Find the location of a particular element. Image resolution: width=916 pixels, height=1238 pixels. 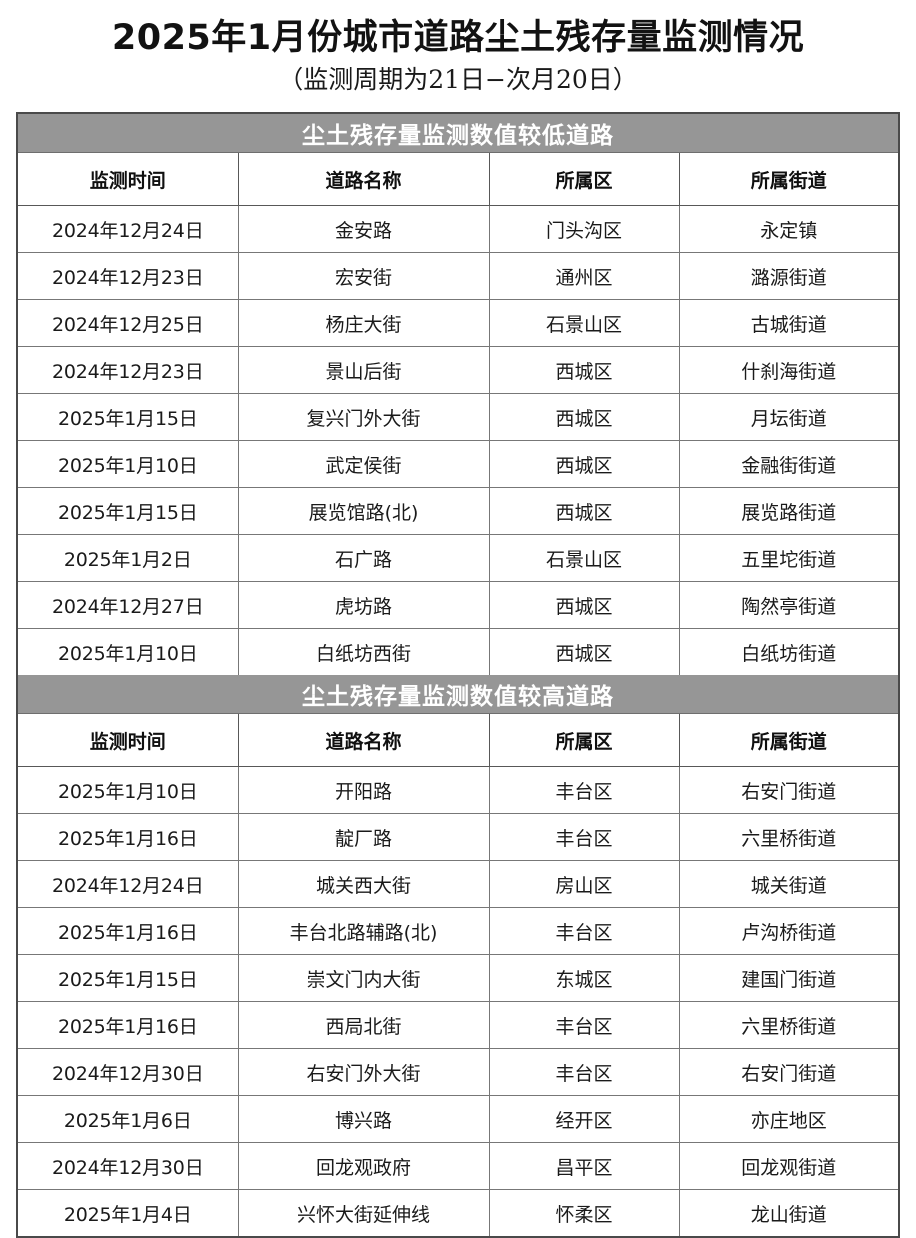

cell-time: 2024年12月27日 is located at coordinates (128, 605).